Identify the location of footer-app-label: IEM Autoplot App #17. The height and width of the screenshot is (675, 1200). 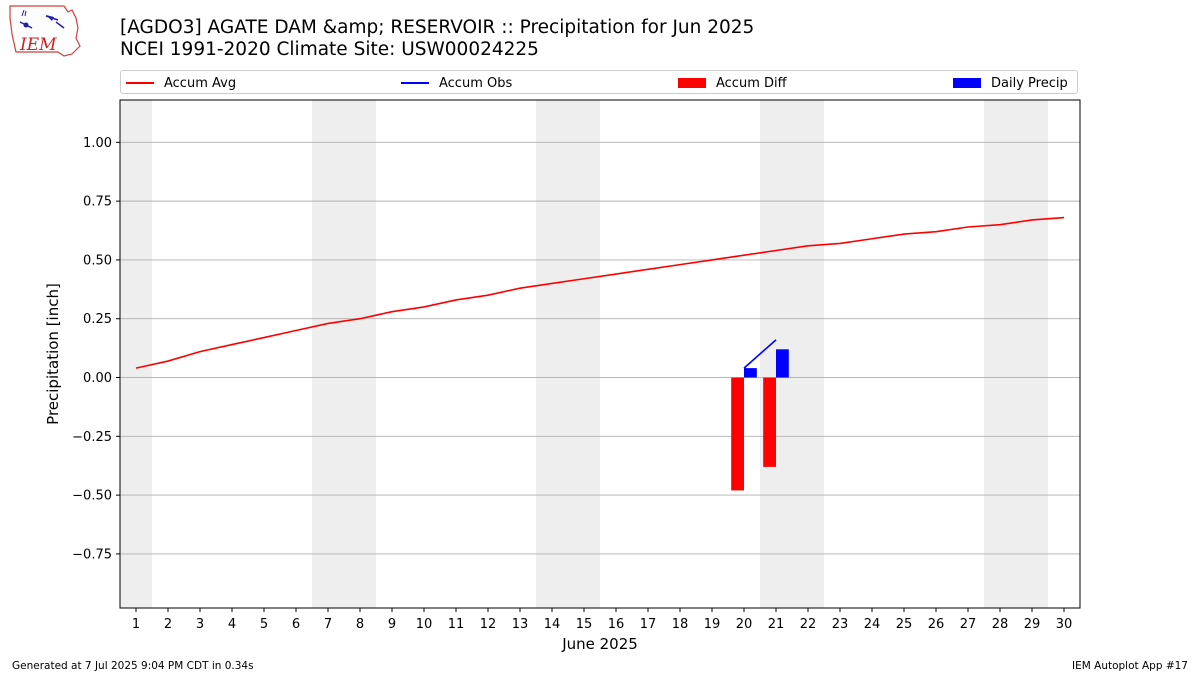
(1130, 666).